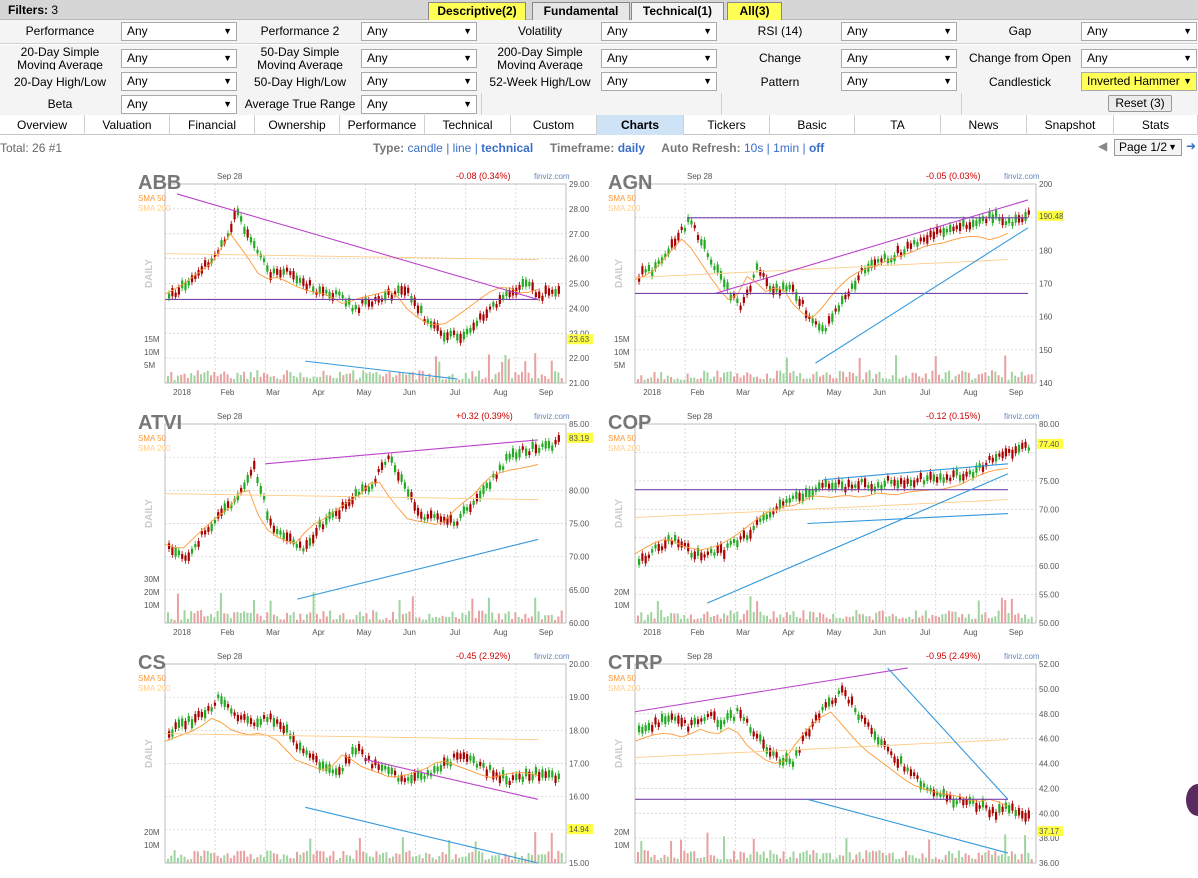 Image resolution: width=1198 pixels, height=878 pixels. Describe the element at coordinates (462, 148) in the screenshot. I see `type-line-link: line` at that location.